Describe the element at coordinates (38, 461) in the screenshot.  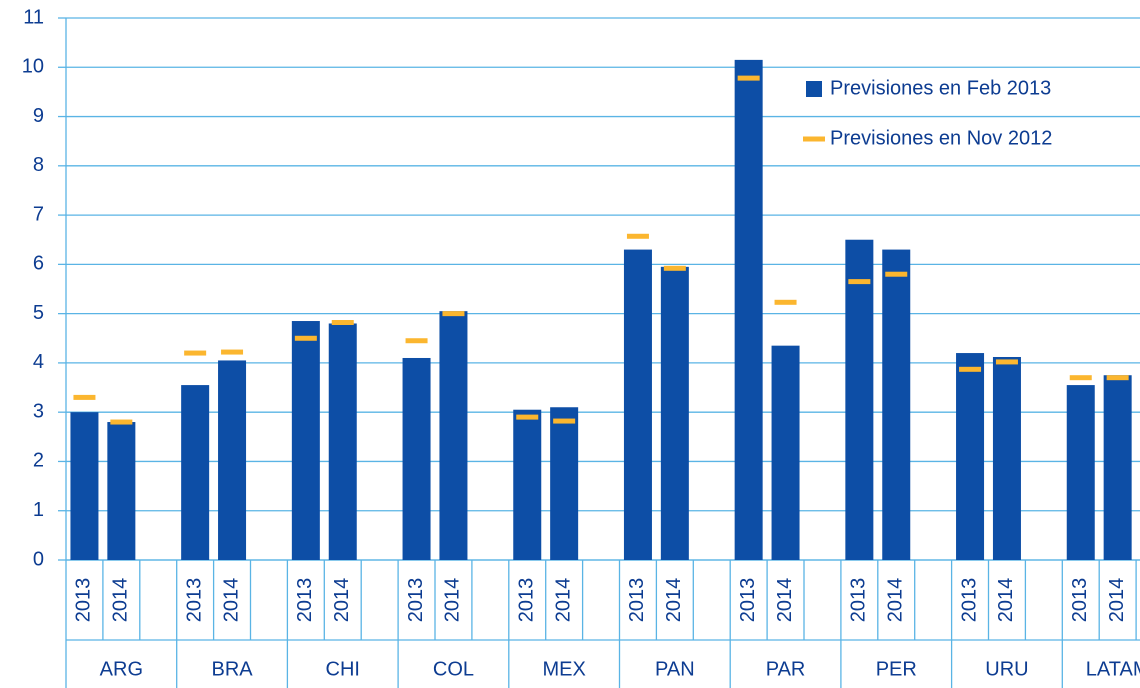
I see `y-tick-label: 2` at that location.